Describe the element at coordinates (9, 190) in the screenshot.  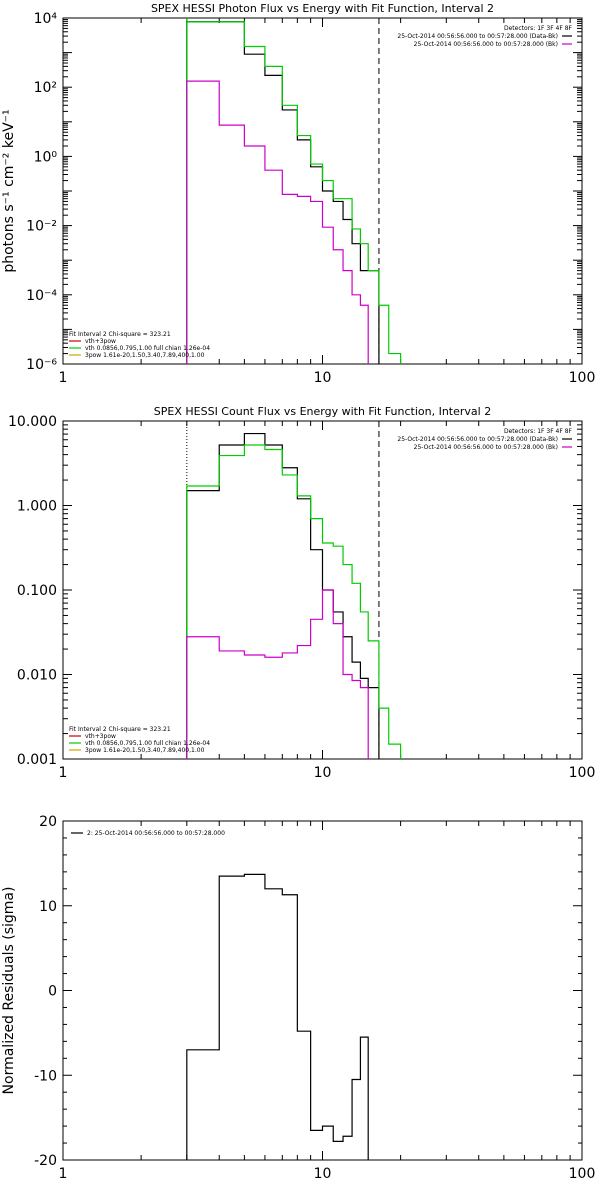
I see `y-axis-label: photons s⁻¹ cm⁻² keV⁻¹` at that location.